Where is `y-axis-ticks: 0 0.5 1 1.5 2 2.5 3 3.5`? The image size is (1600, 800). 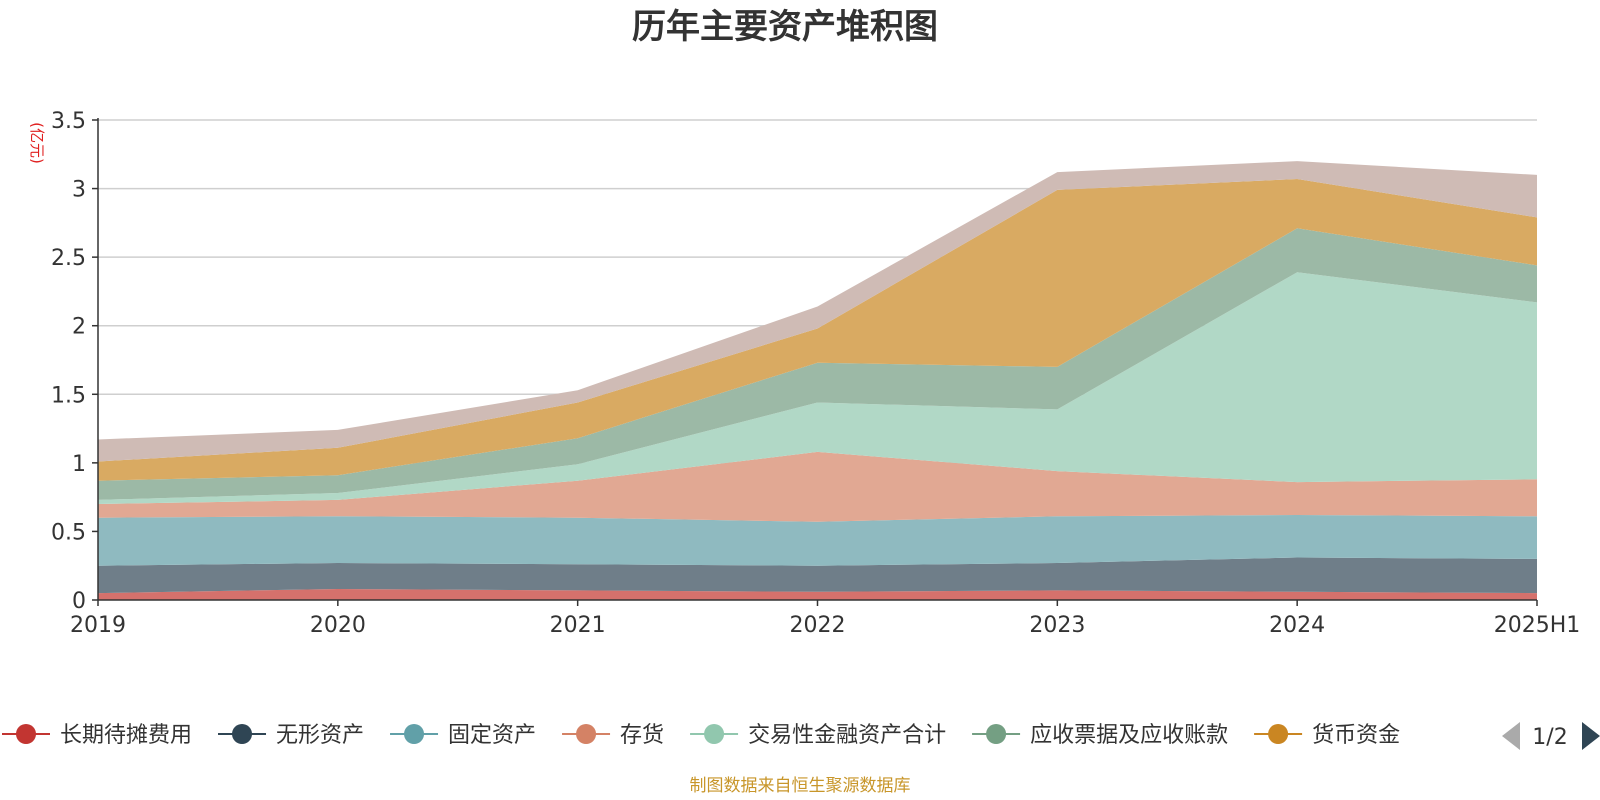 y-axis-ticks: 0 0.5 1 1.5 2 2.5 3 3.5 is located at coordinates (74, 361).